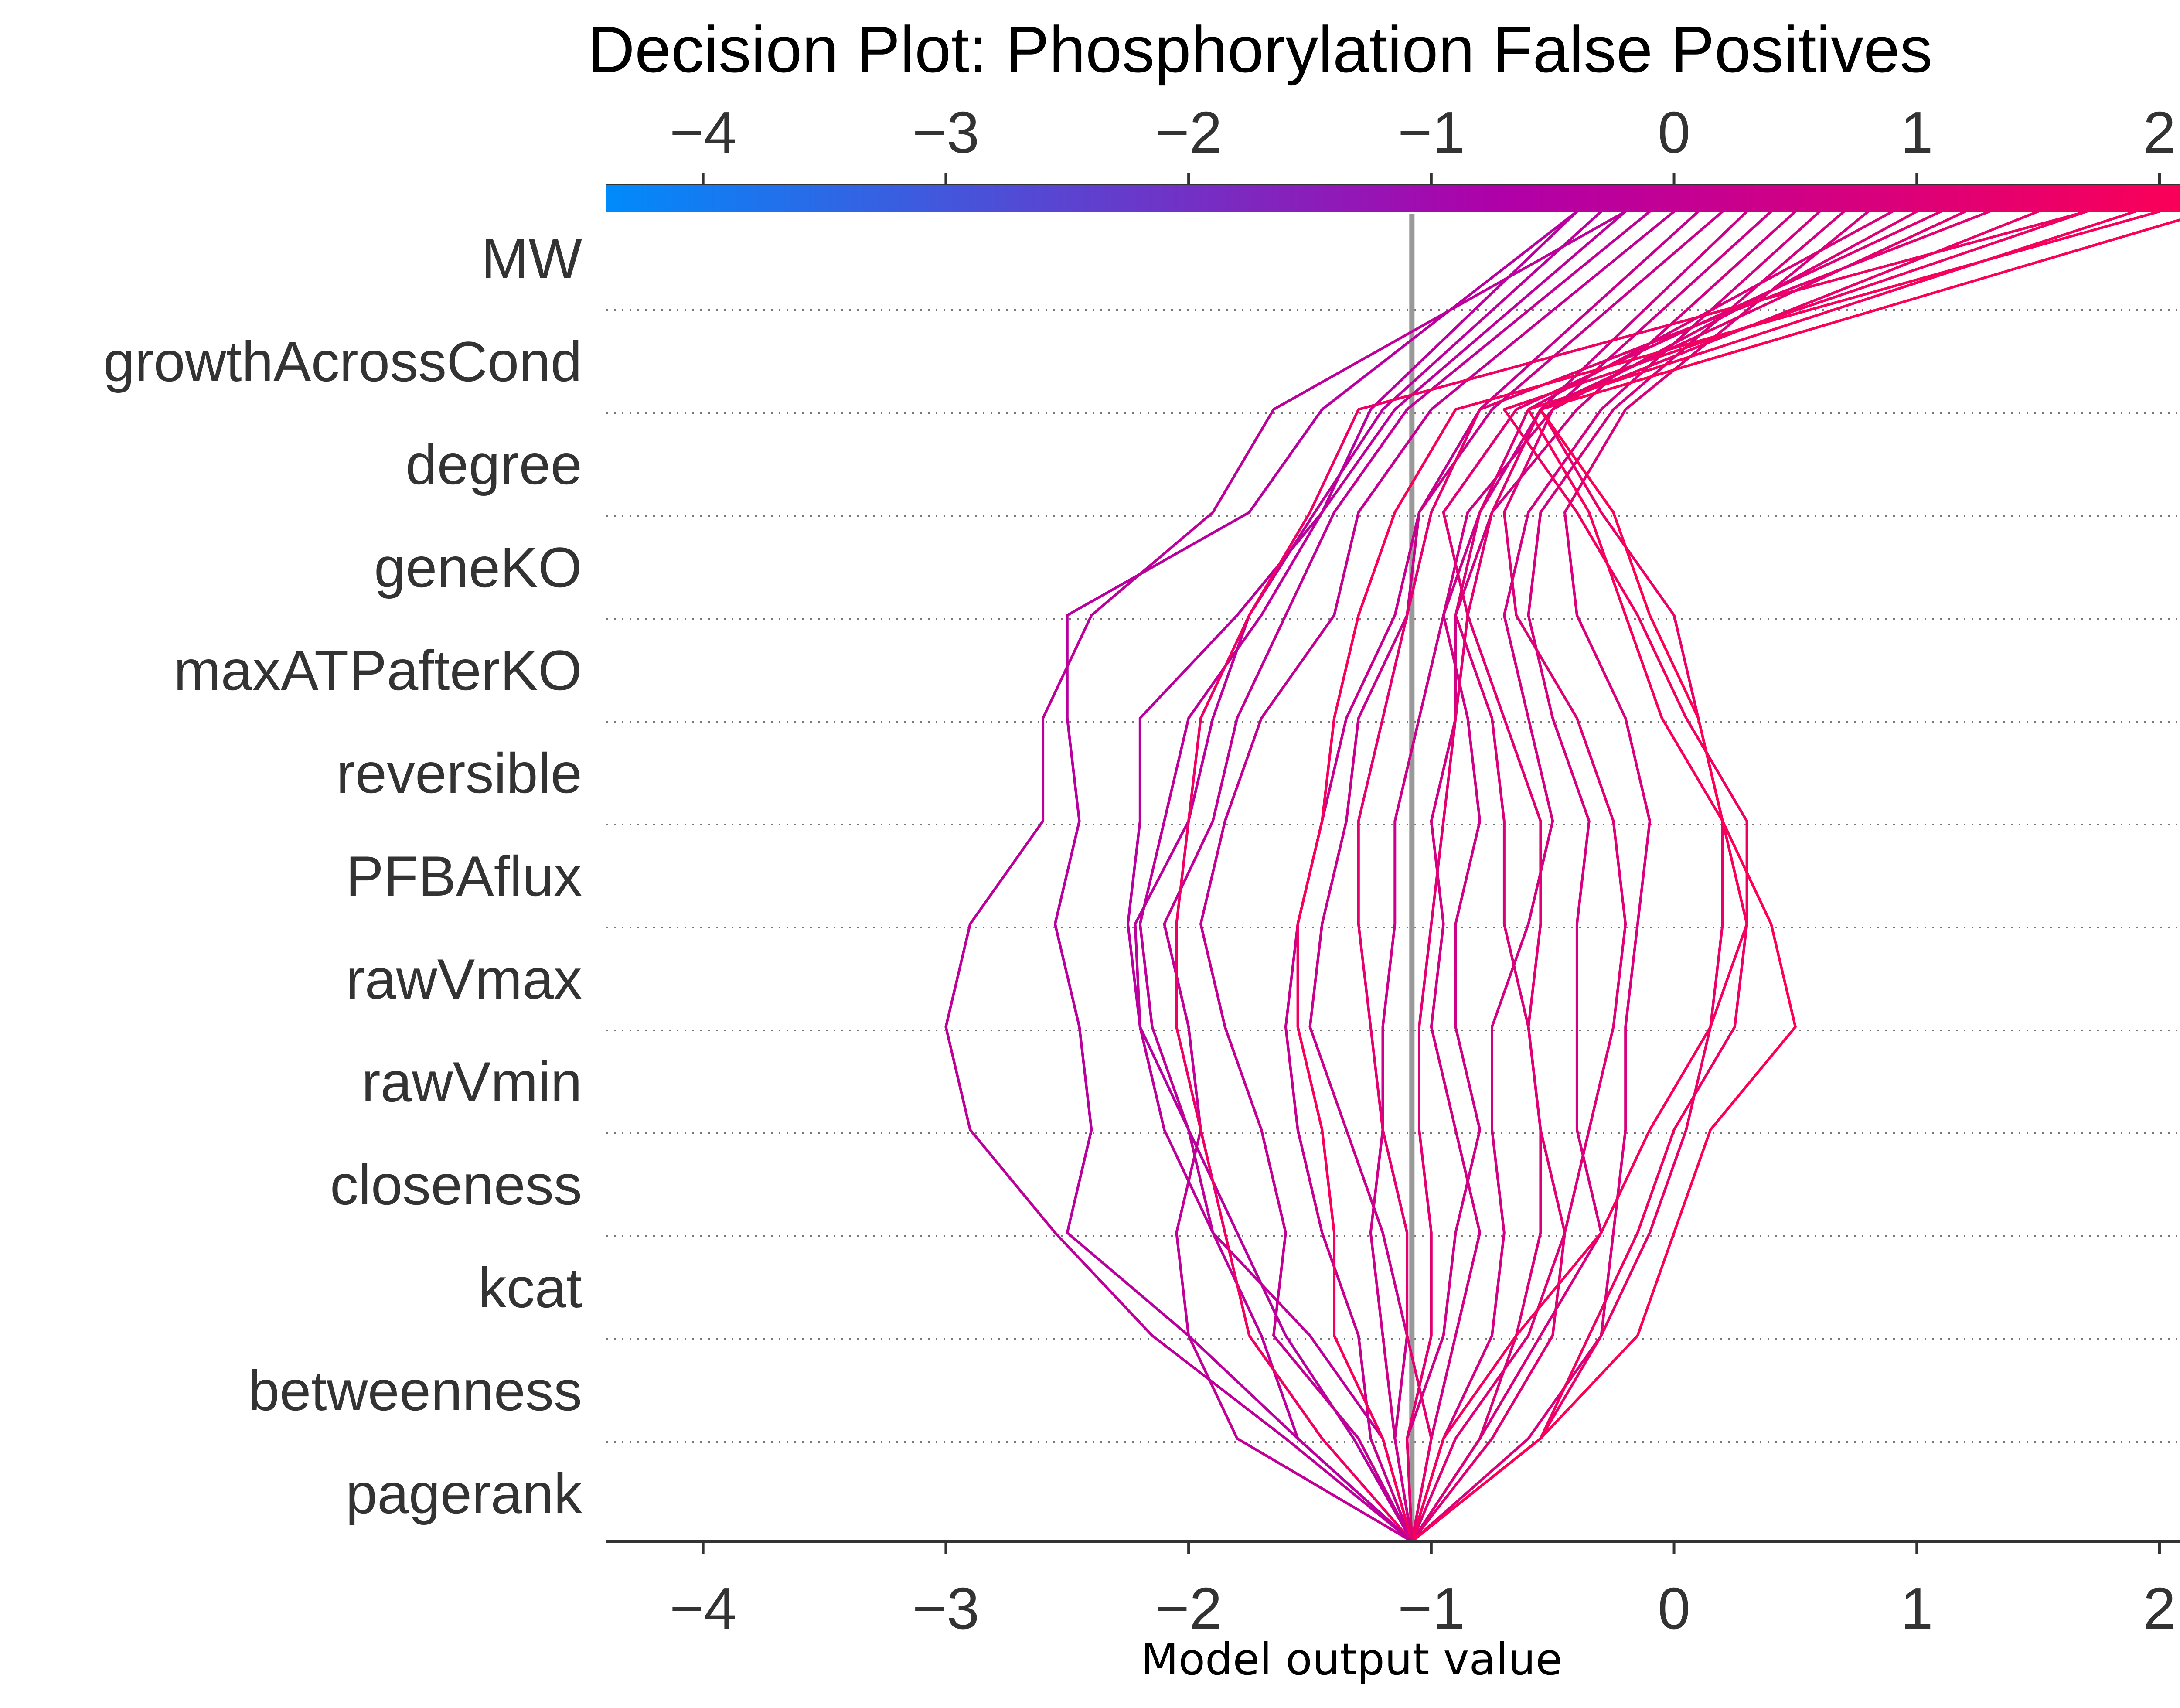  I want to click on feature-label-PFBAflux: PFBAflux, so click(464, 876).